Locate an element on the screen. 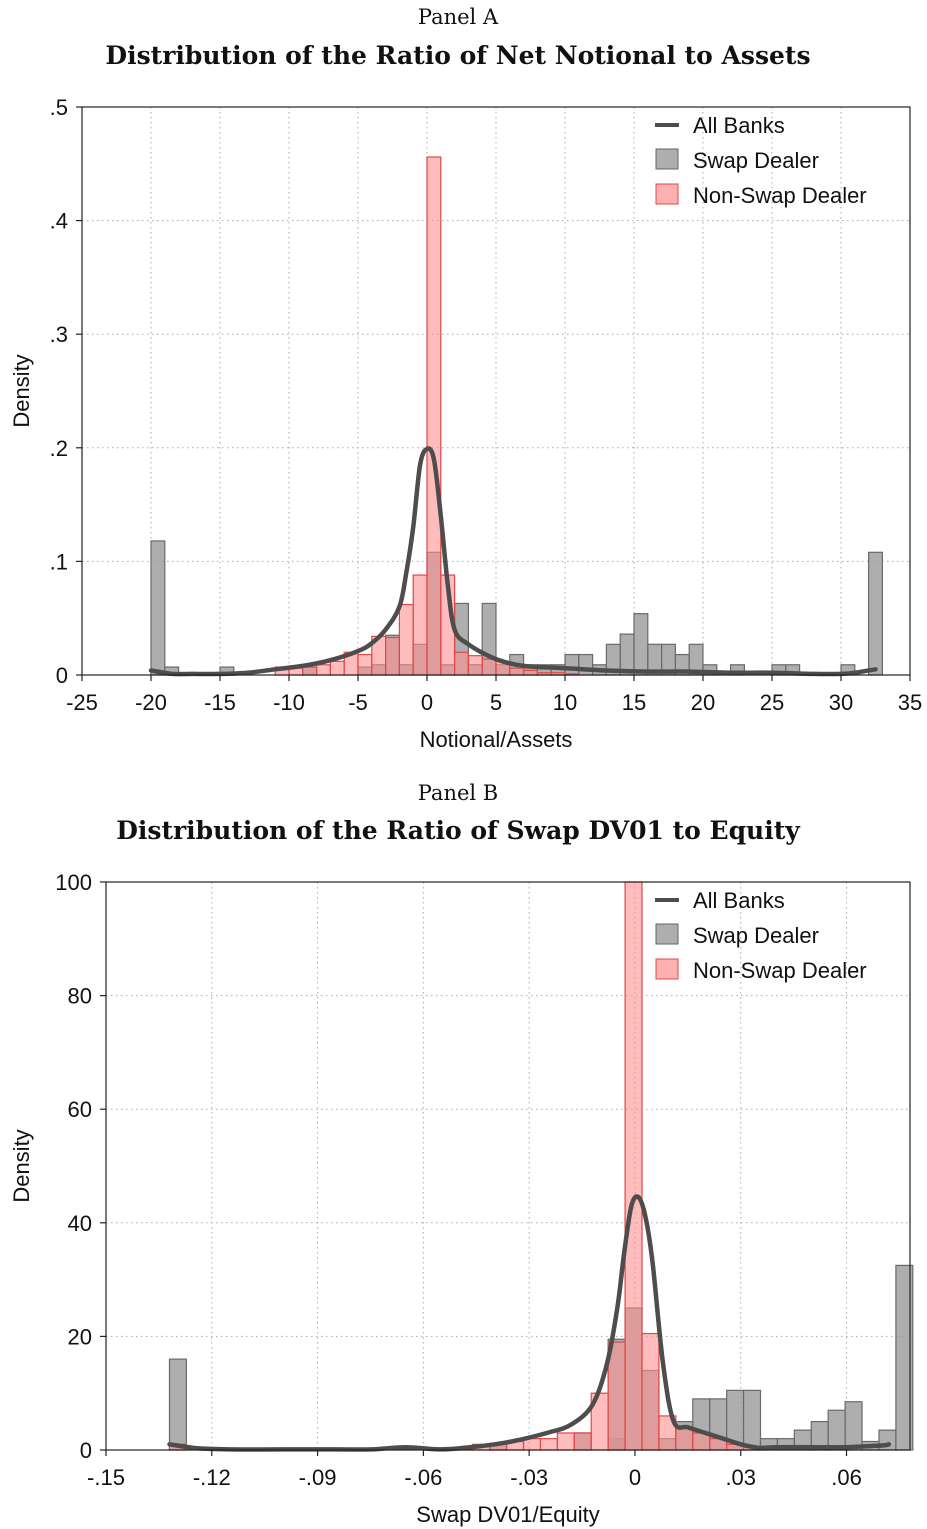 This screenshot has height=1529, width=927. panel-a-x-ticks: -25 -20 -15 -10 -5 0 5 10 15 20 25 30 35 is located at coordinates (494, 695).